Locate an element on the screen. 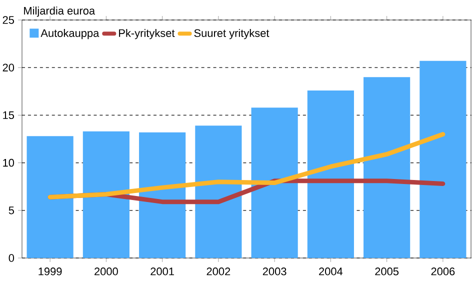 Image resolution: width=472 pixels, height=283 pixels. x-tick-label: 2002 is located at coordinates (218, 272).